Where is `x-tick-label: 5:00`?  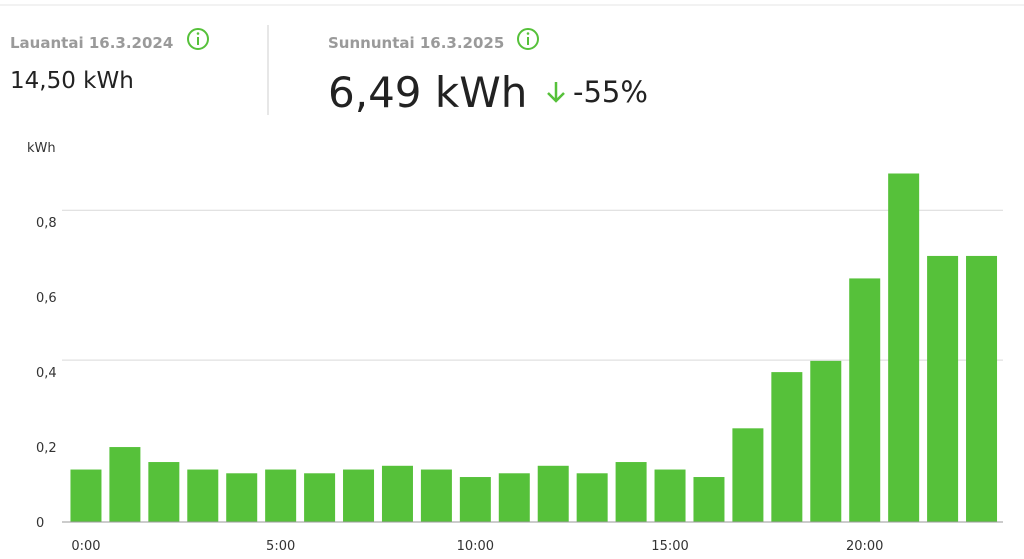
x-tick-label: 5:00 is located at coordinates (280, 546).